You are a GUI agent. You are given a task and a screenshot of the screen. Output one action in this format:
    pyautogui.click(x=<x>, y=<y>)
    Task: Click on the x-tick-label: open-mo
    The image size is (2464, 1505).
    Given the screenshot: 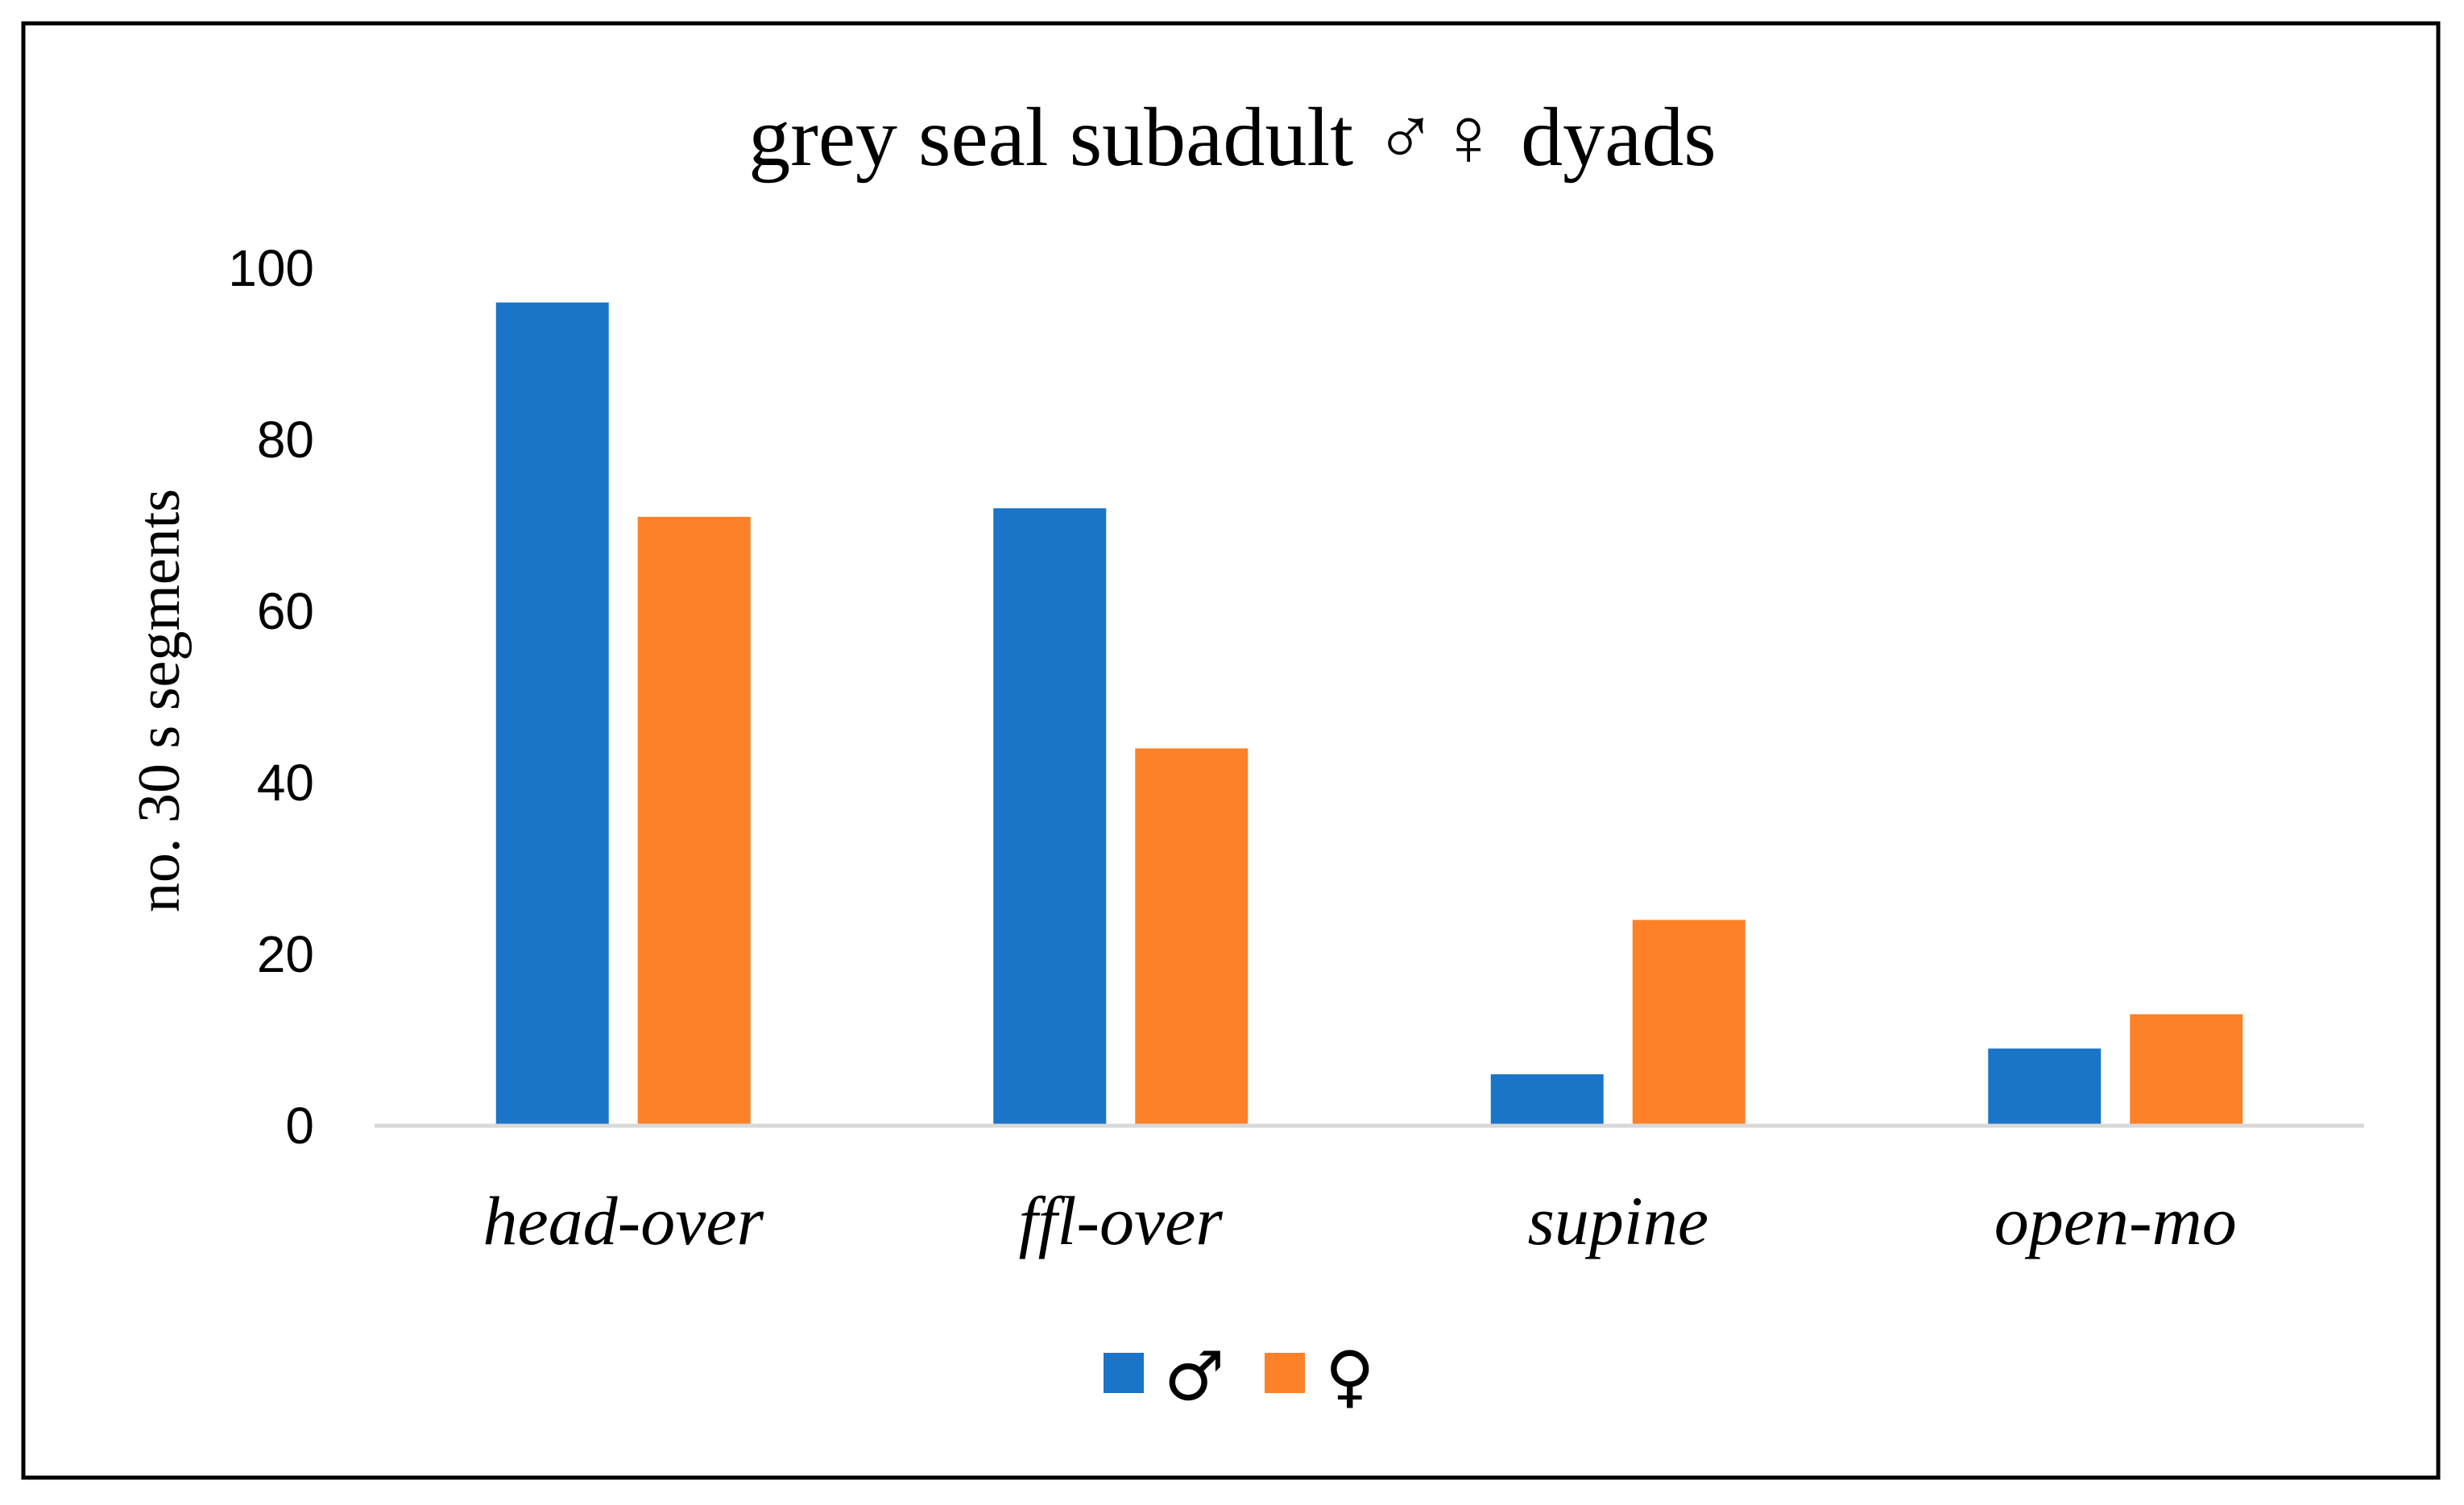 What is the action you would take?
    pyautogui.click(x=2115, y=1220)
    